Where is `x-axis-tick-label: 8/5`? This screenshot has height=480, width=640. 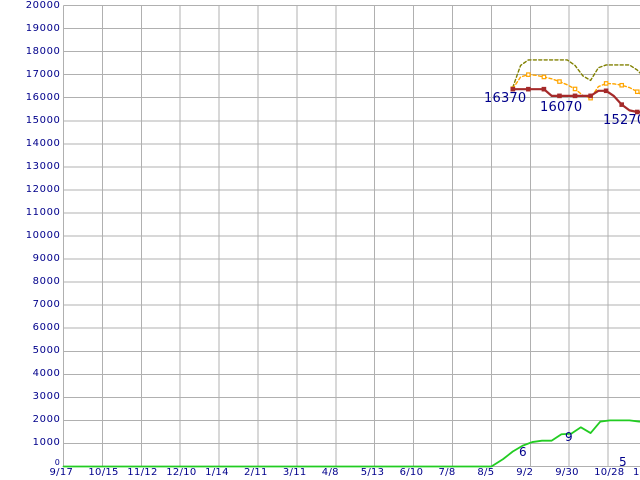 x-axis-tick-label: 8/5 is located at coordinates (486, 472).